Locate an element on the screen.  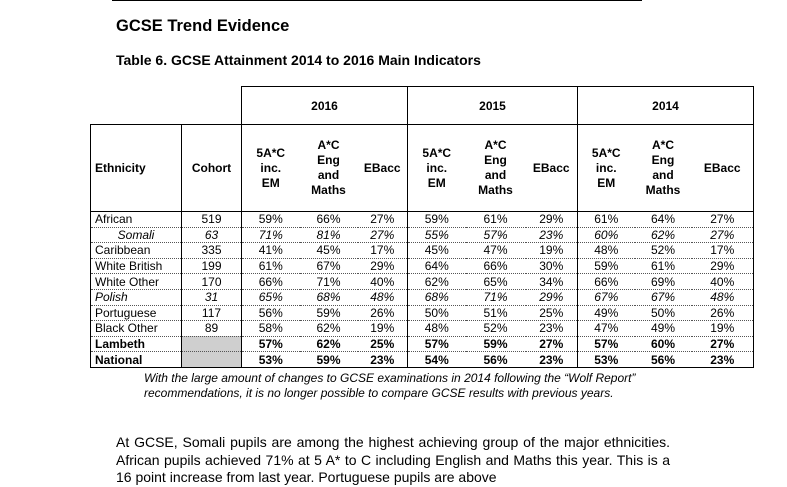
header-2015-ac-eng-maths: A*C Eng and Maths is located at coordinates (495, 168).